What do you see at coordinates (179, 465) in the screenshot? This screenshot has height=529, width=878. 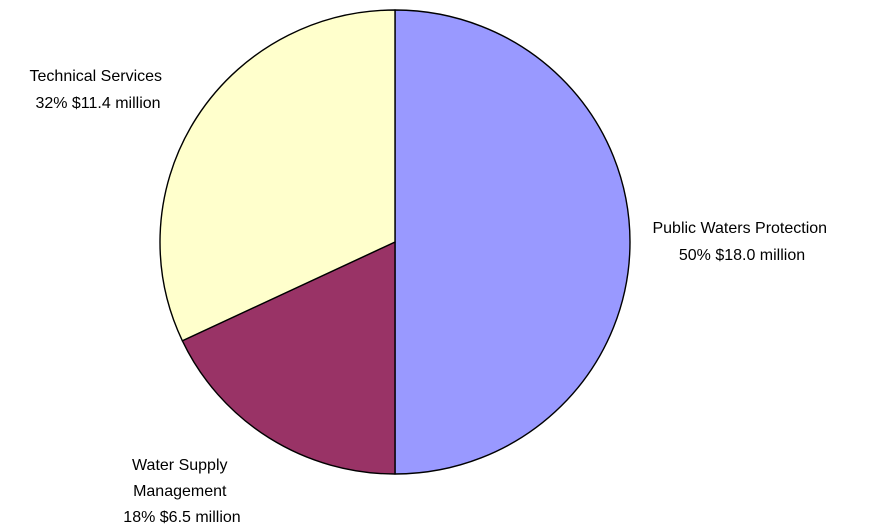 I see `label-line: Water Supply` at bounding box center [179, 465].